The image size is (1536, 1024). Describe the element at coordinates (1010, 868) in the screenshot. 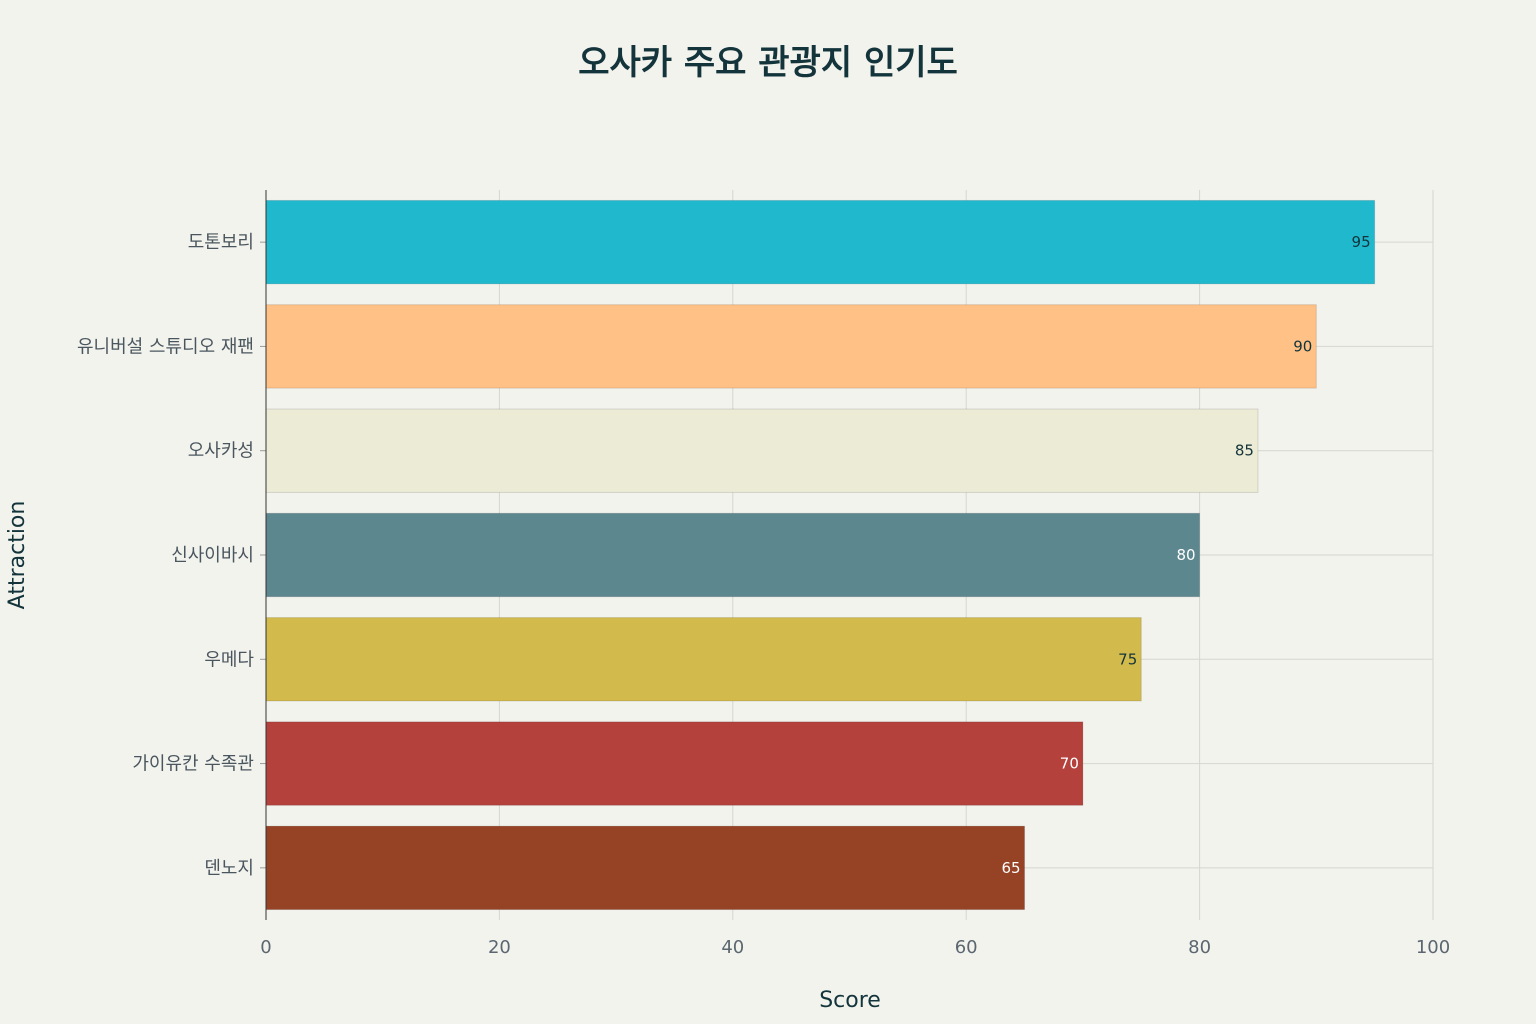

I see `bar-value-label: 65` at that location.